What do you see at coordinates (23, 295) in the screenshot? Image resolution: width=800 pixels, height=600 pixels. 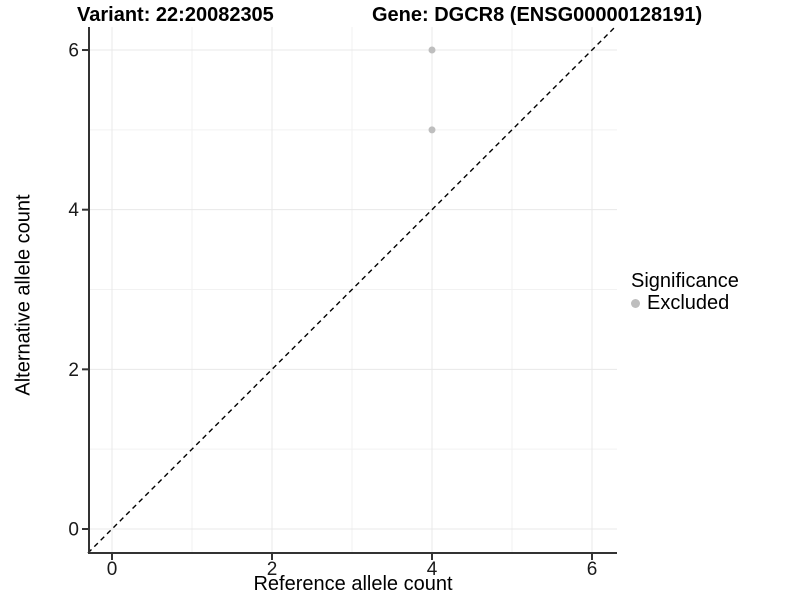 I see `y-axis-label: Alternative allele count` at bounding box center [23, 295].